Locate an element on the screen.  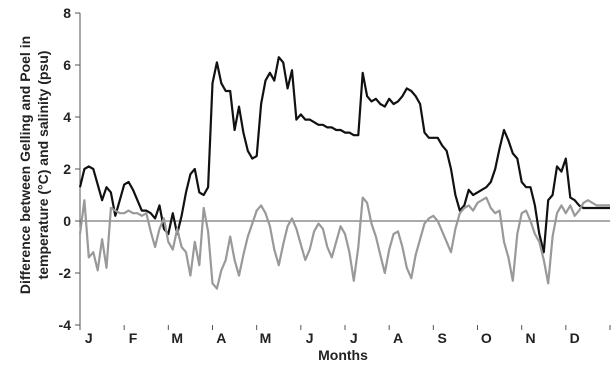
x-tick-label: S is located at coordinates (441, 338).